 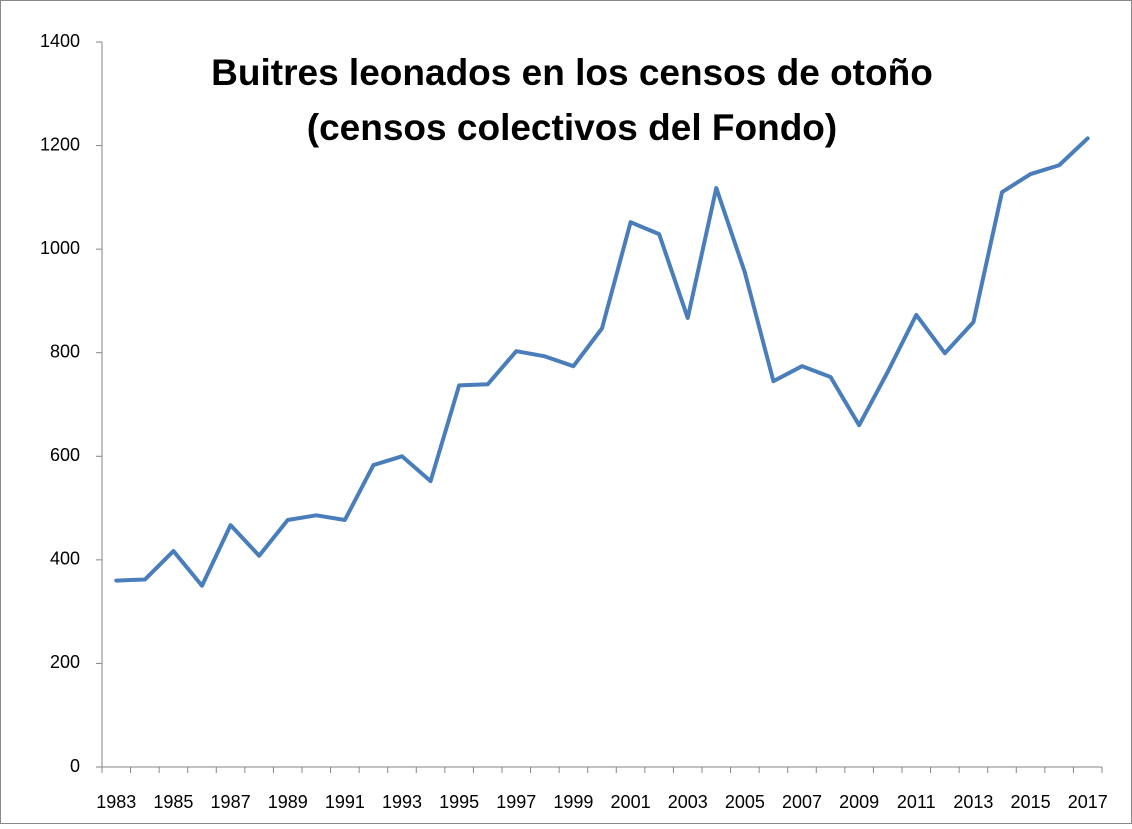 I want to click on x-tick-label: 2001, so click(x=631, y=802).